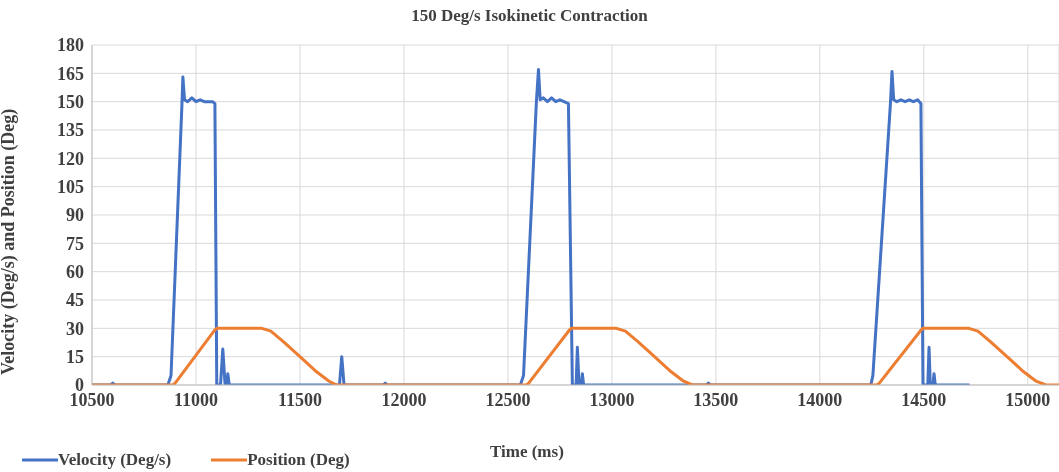 This screenshot has width=1059, height=472. I want to click on x-axis-title: Time (ms), so click(527, 452).